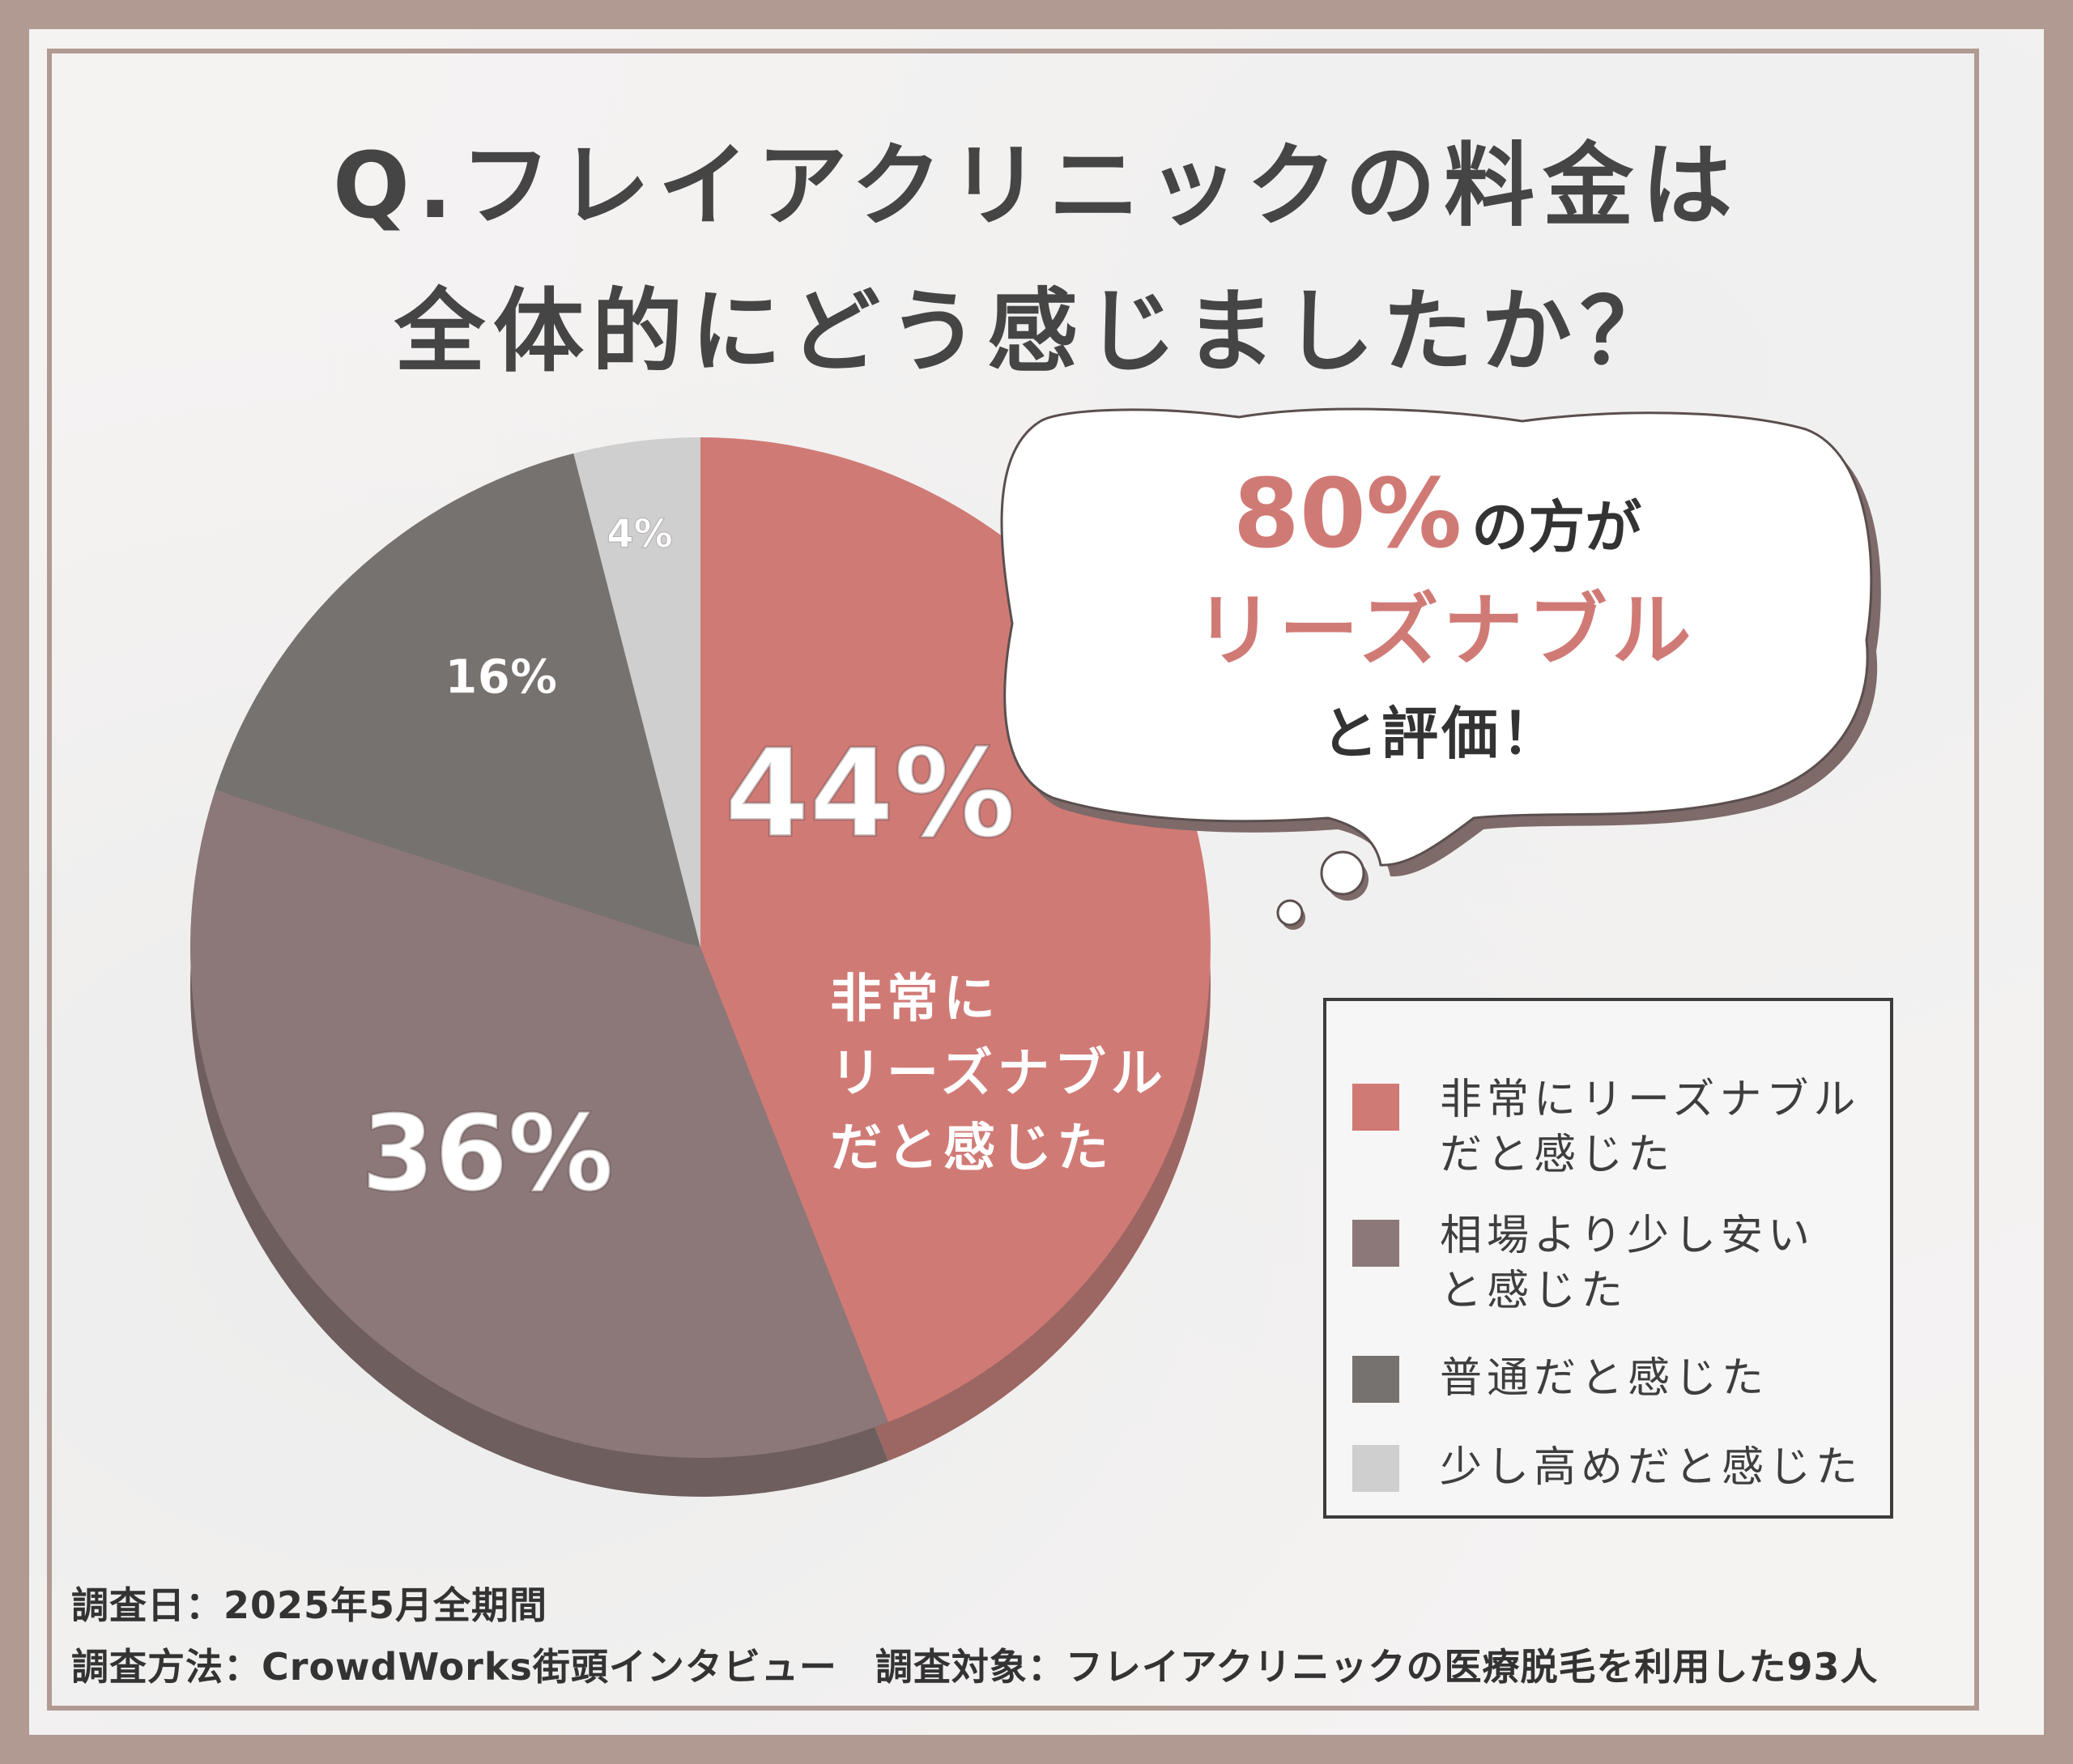 Image resolution: width=2073 pixels, height=1764 pixels. Describe the element at coordinates (1290, 913) in the screenshot. I see `bubble-dot-small` at that location.